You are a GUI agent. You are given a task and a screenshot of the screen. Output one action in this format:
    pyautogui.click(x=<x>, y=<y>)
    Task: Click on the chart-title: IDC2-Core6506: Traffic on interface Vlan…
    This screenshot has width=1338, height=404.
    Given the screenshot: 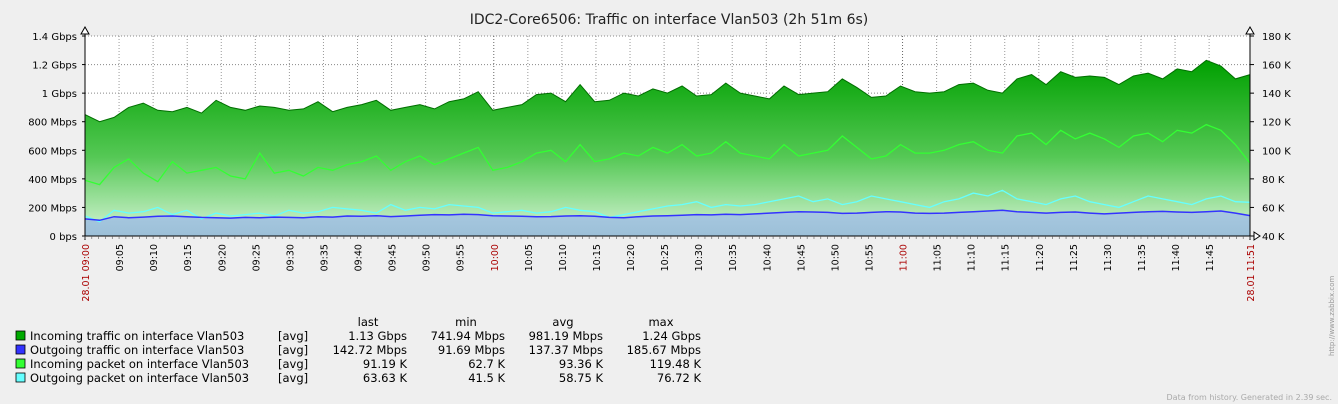 What is the action you would take?
    pyautogui.click(x=669, y=20)
    